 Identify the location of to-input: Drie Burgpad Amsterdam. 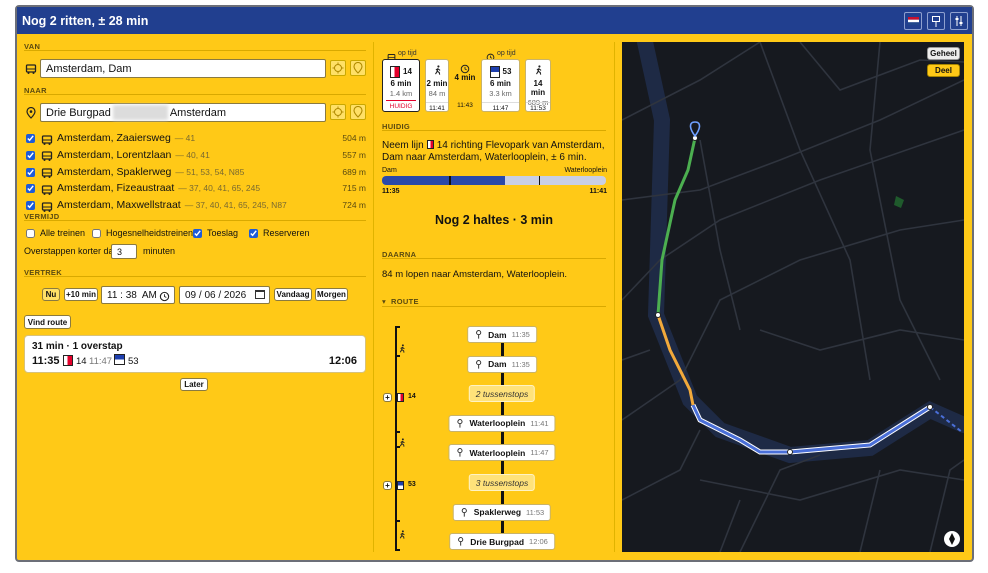
(183, 112).